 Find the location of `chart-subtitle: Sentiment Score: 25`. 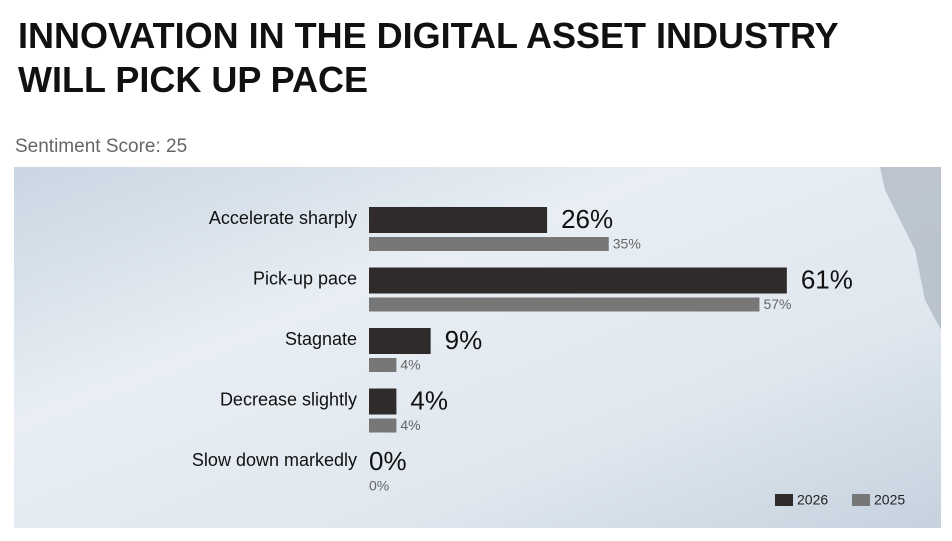

chart-subtitle: Sentiment Score: 25 is located at coordinates (101, 146).